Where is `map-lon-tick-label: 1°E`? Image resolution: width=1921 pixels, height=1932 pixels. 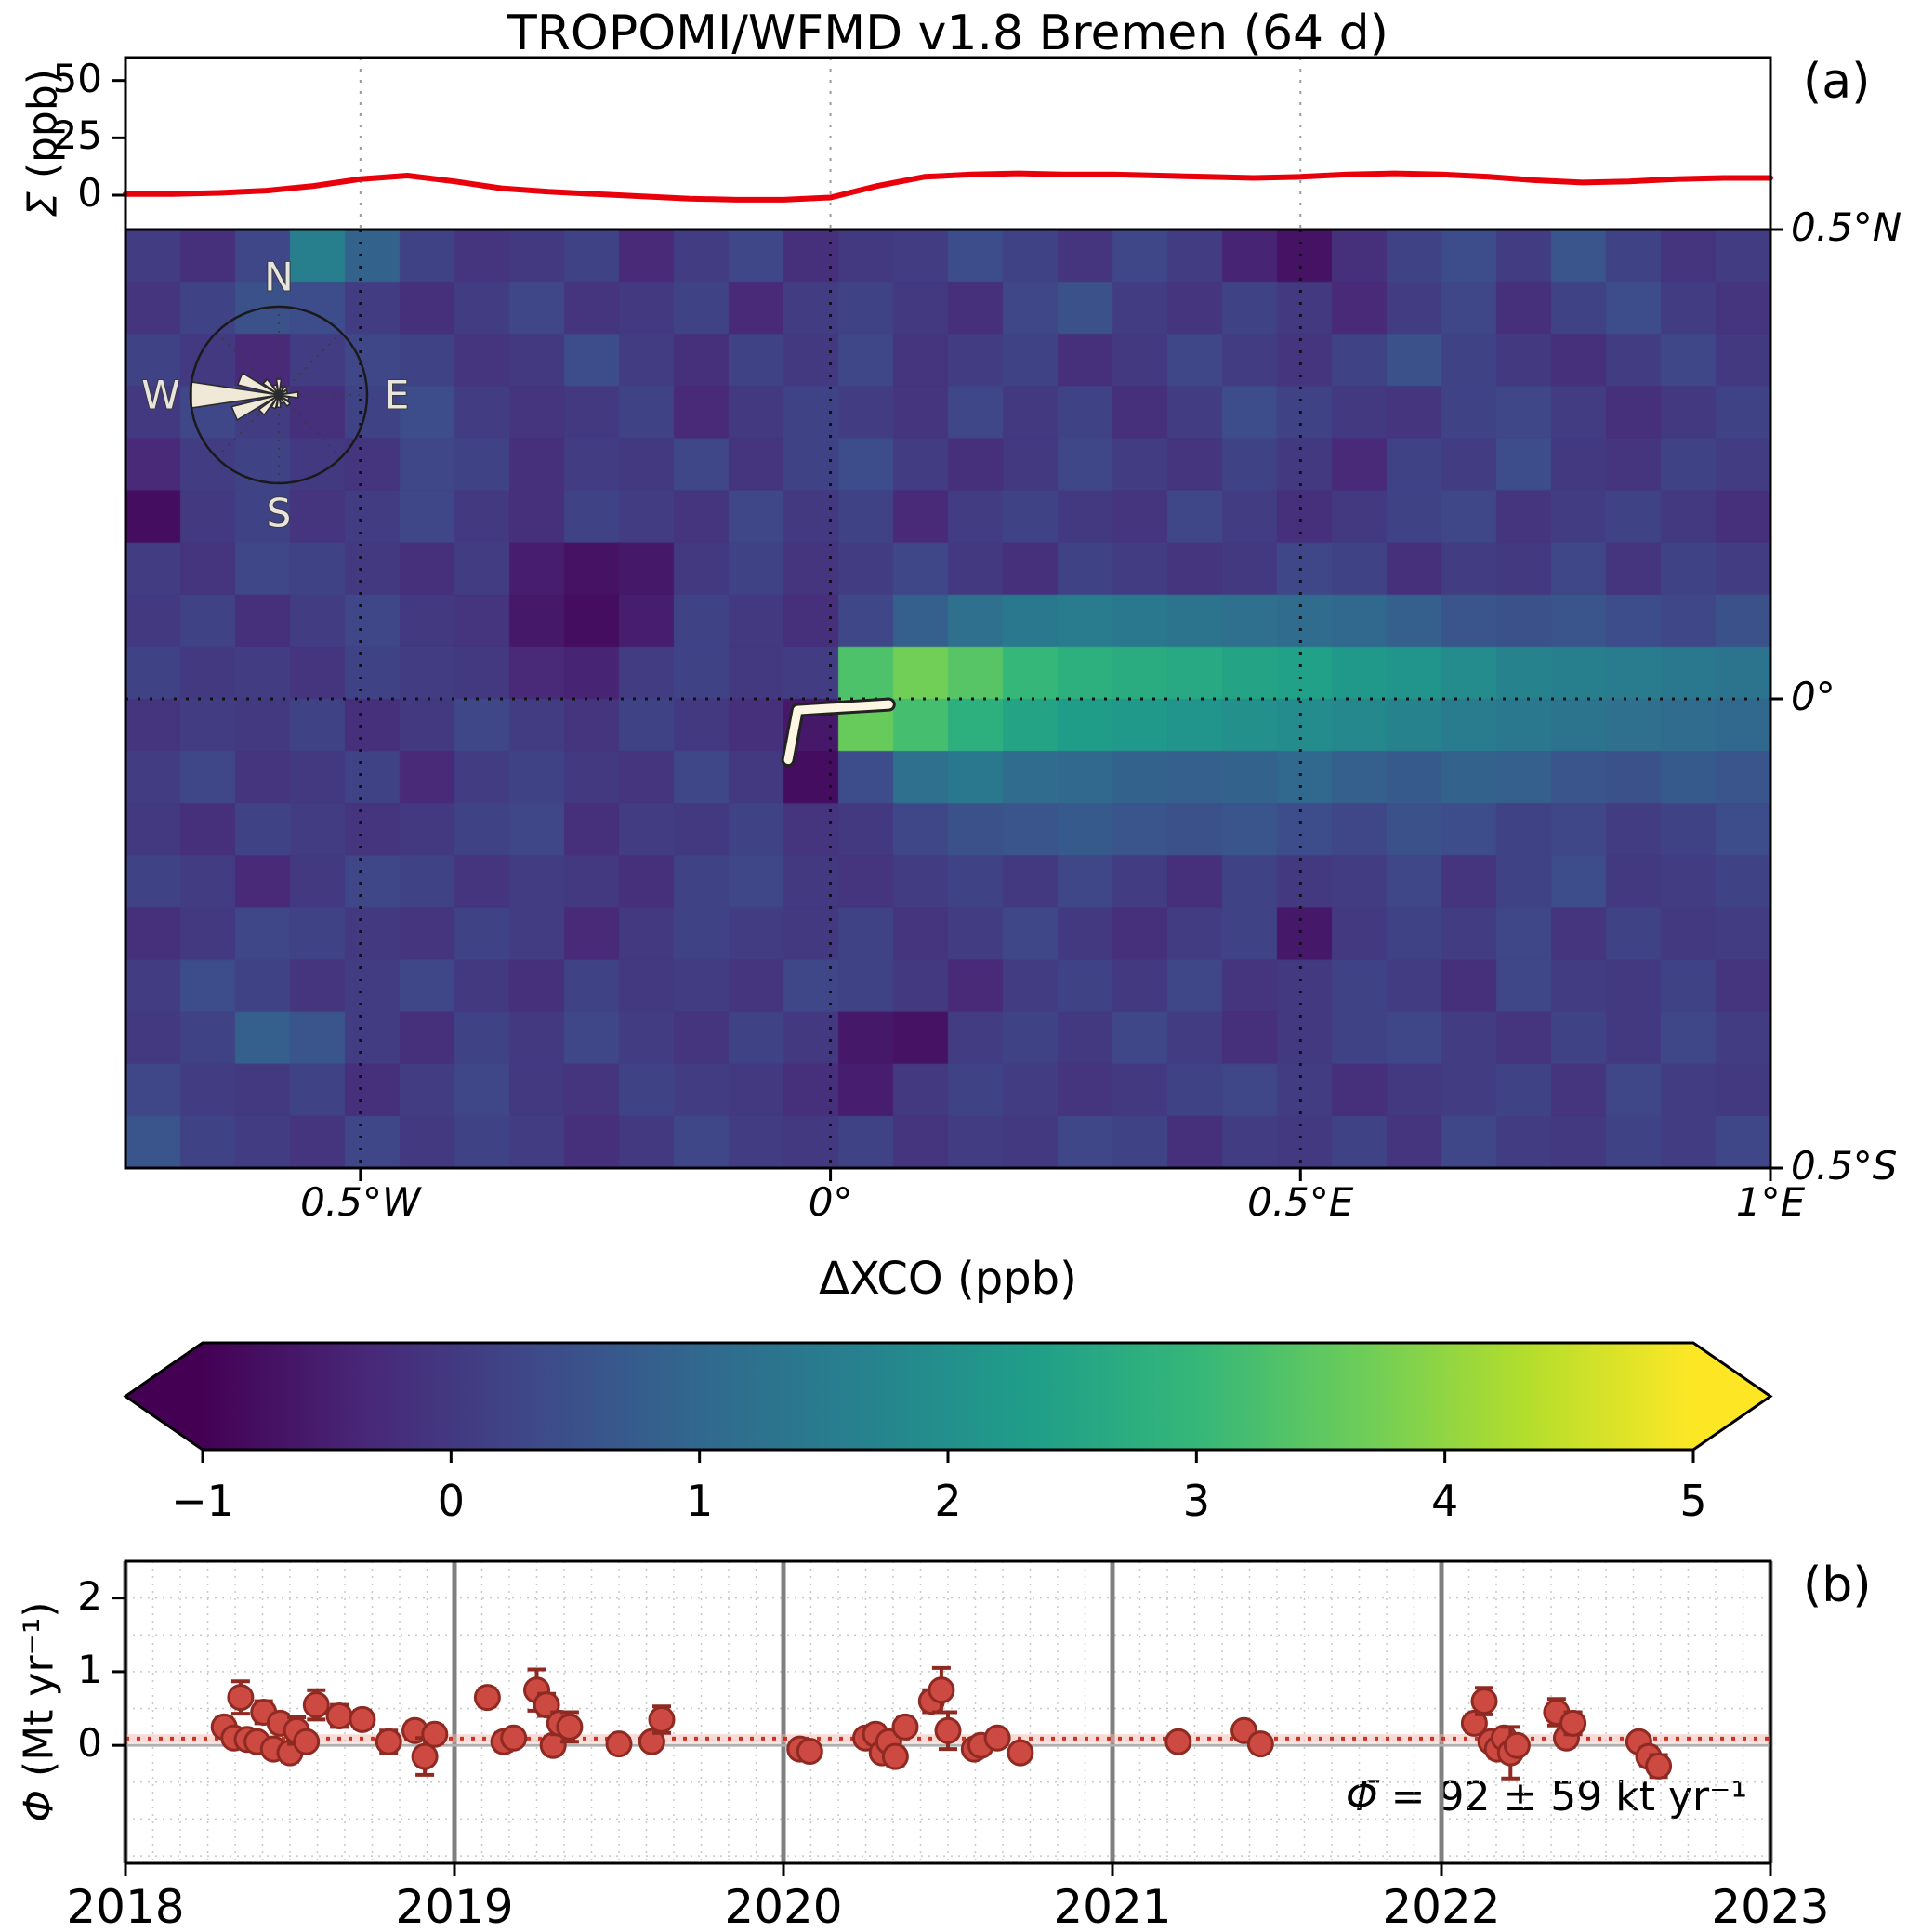 map-lon-tick-label: 1°E is located at coordinates (1771, 1202).